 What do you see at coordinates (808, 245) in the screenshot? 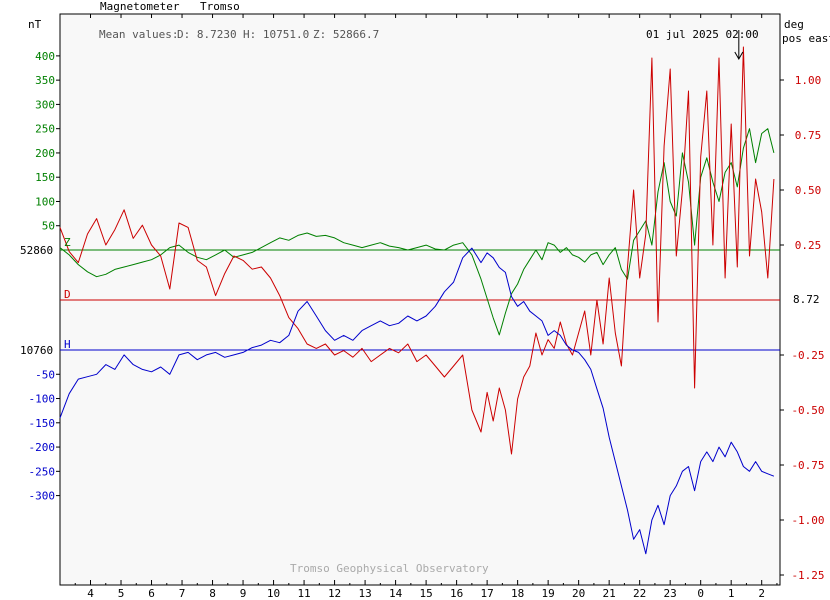
I see `right-tick-label: 0.25` at bounding box center [808, 245].